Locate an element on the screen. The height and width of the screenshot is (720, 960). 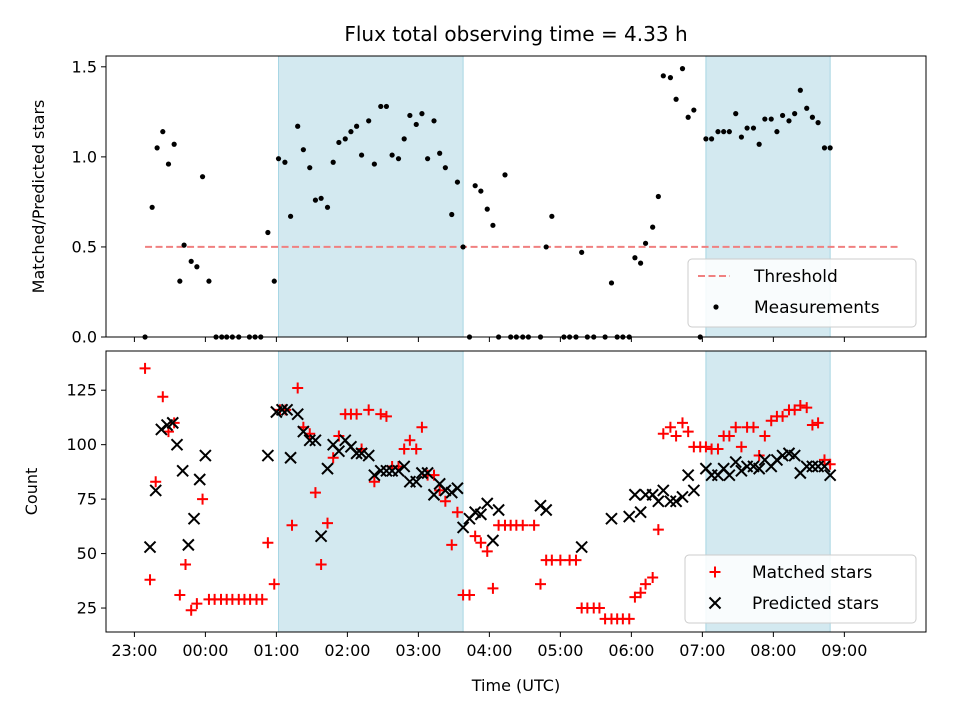
y-tick-label: 100 is located at coordinates (81, 444).